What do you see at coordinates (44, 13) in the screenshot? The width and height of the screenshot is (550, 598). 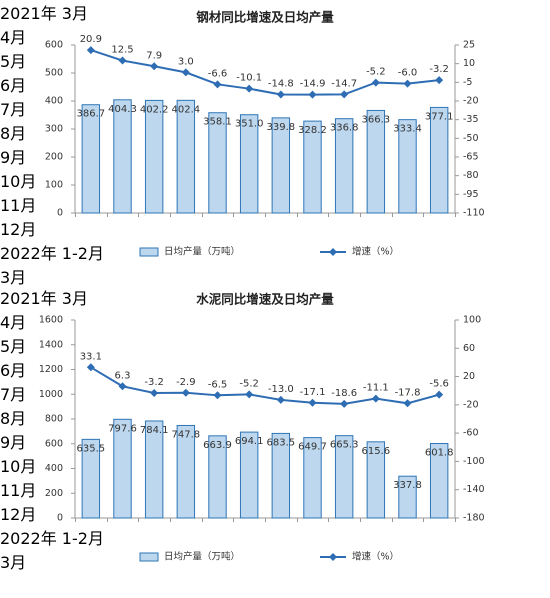 I see `x-tick-label: 2021年 3月` at bounding box center [44, 13].